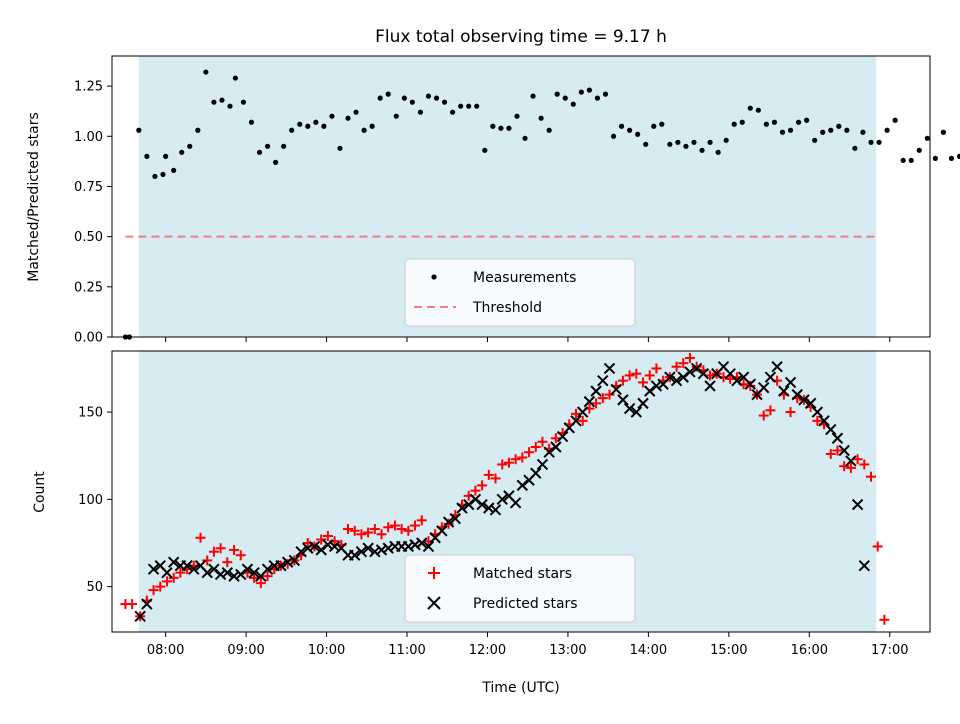 This screenshot has height=724, width=960. I want to click on y-tick-label: 1.00, so click(88, 137).